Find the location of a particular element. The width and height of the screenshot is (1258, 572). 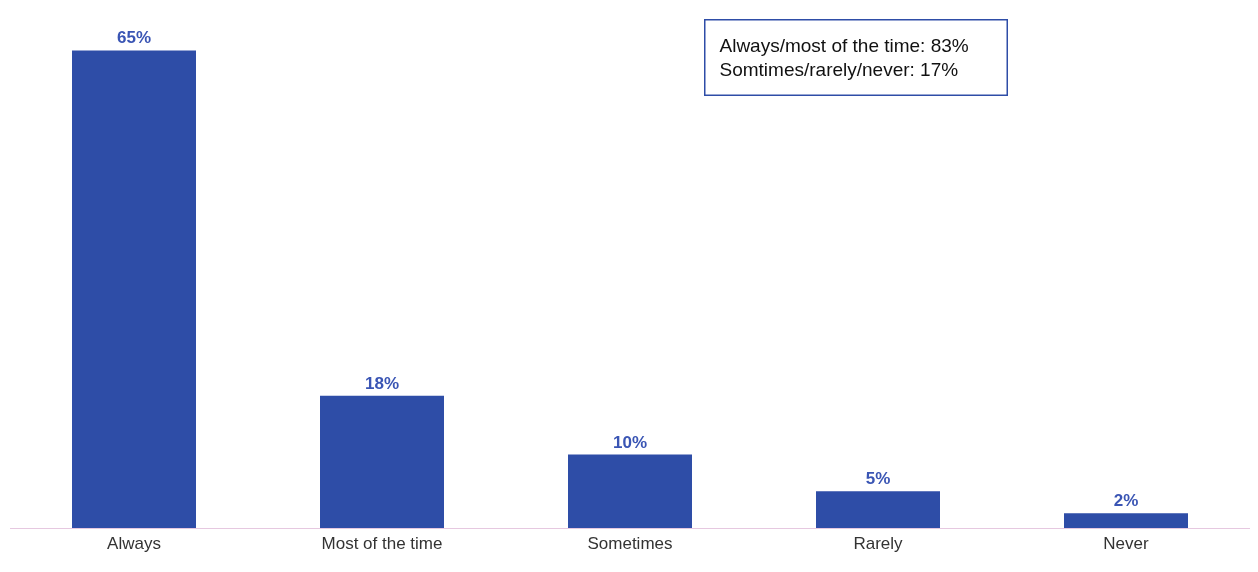

data-label: 2% is located at coordinates (1126, 501).